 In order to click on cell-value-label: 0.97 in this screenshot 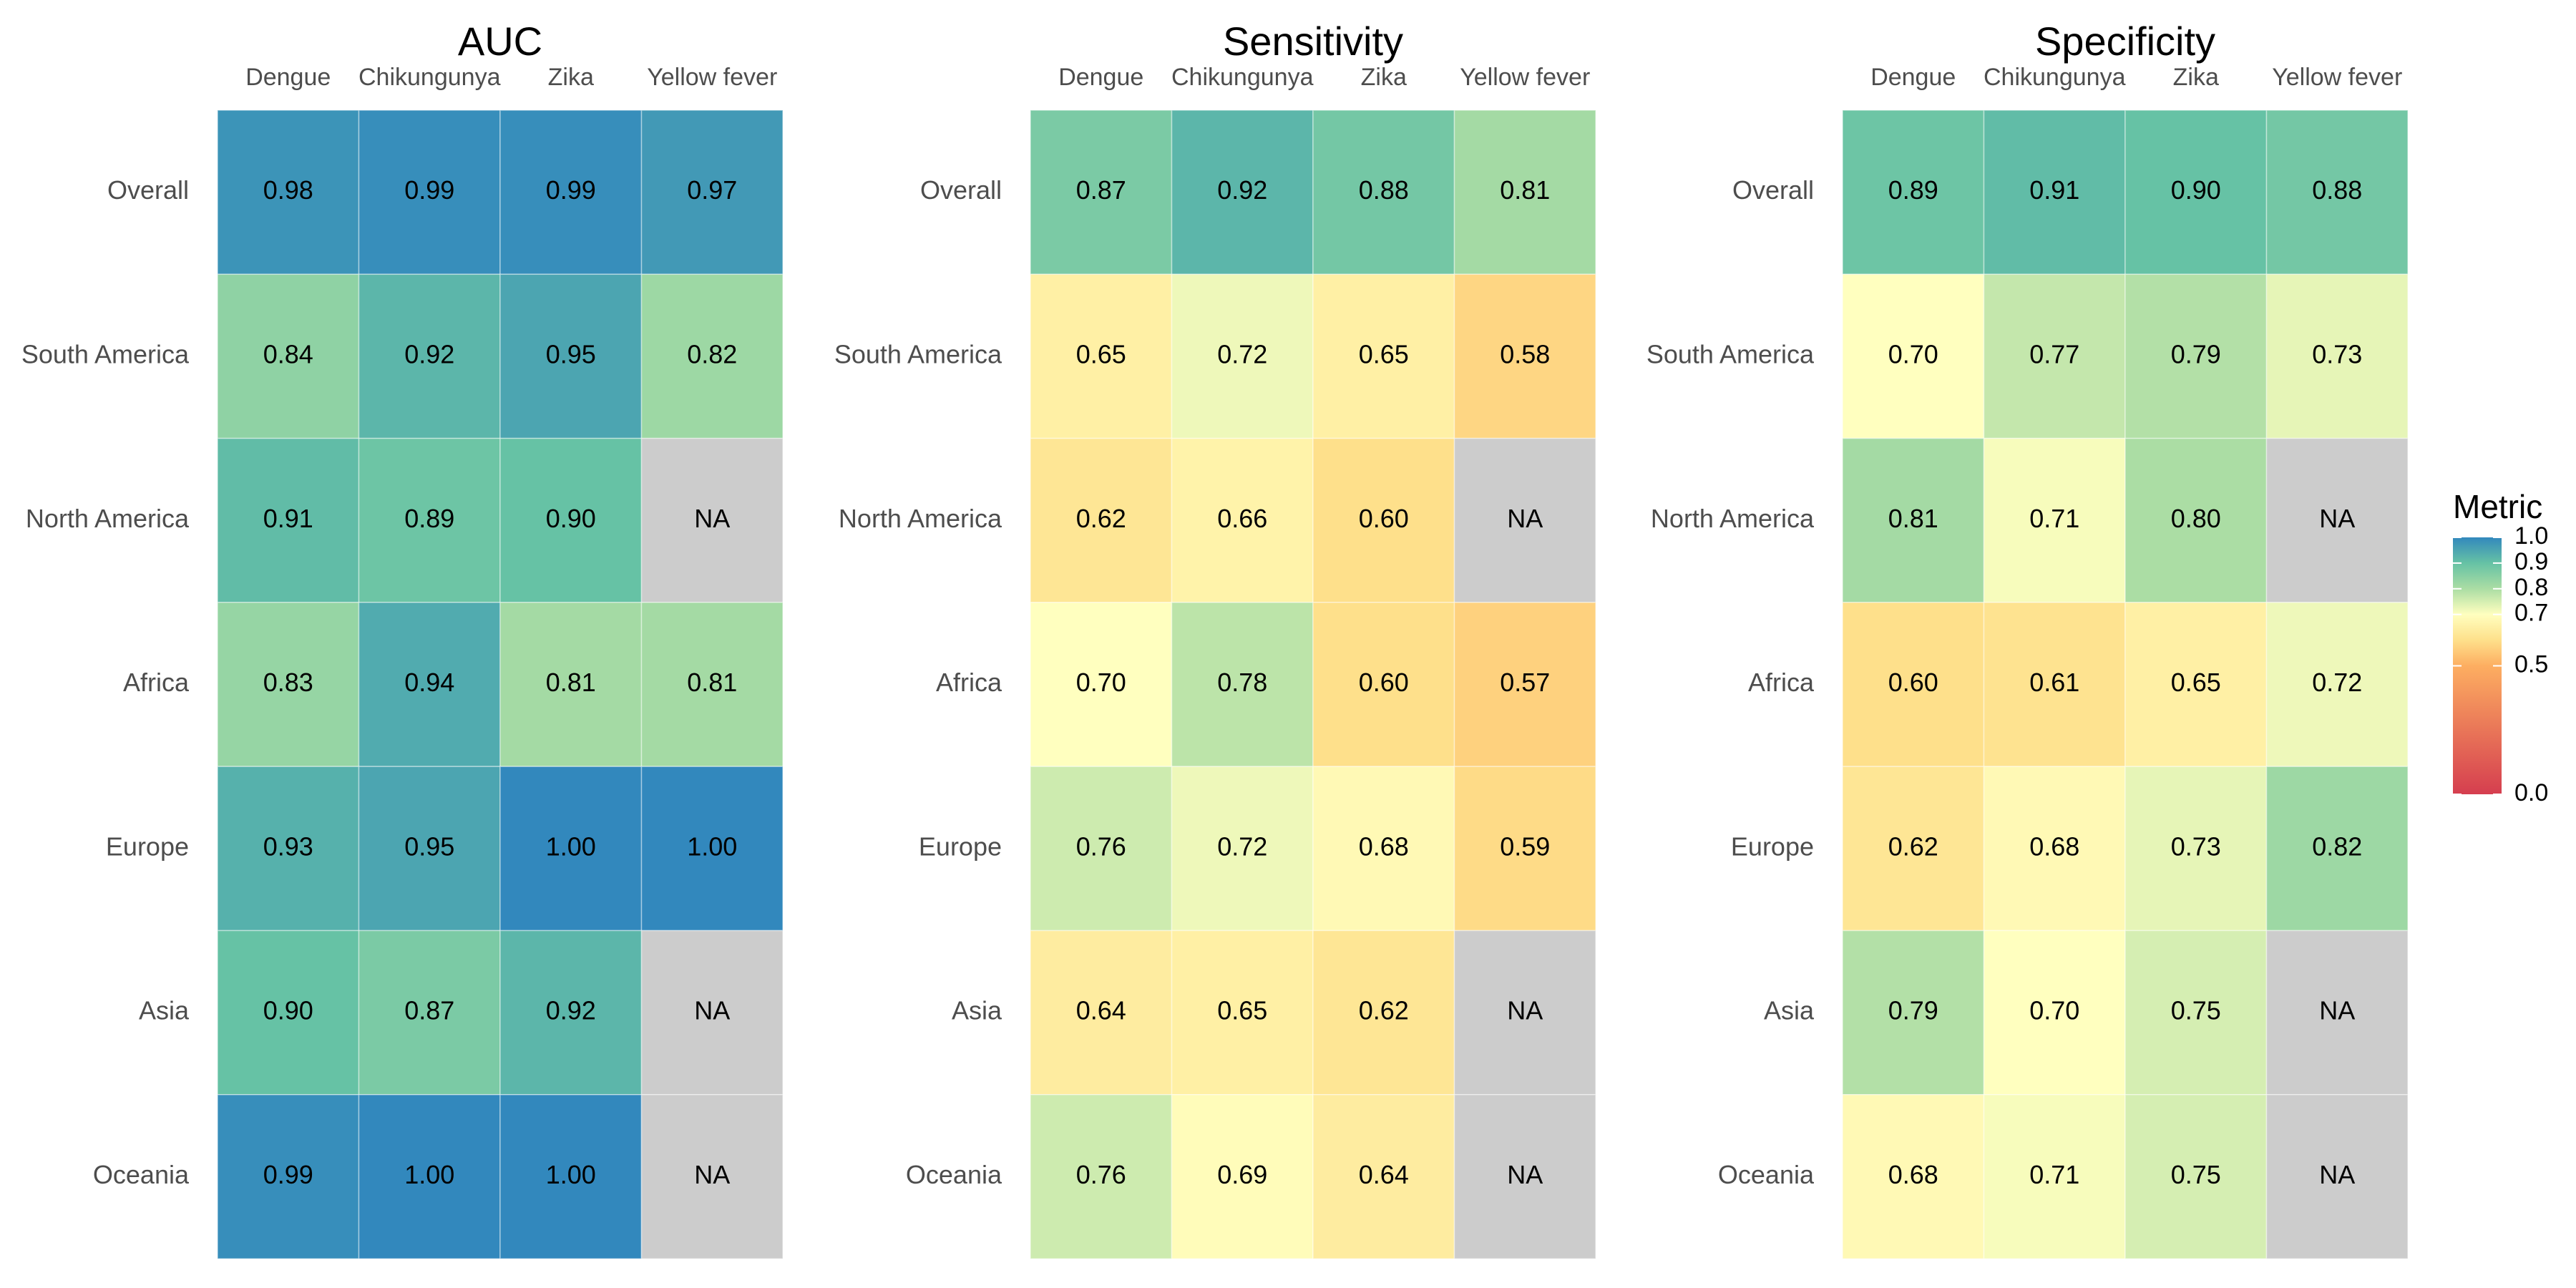, I will do `click(712, 190)`.